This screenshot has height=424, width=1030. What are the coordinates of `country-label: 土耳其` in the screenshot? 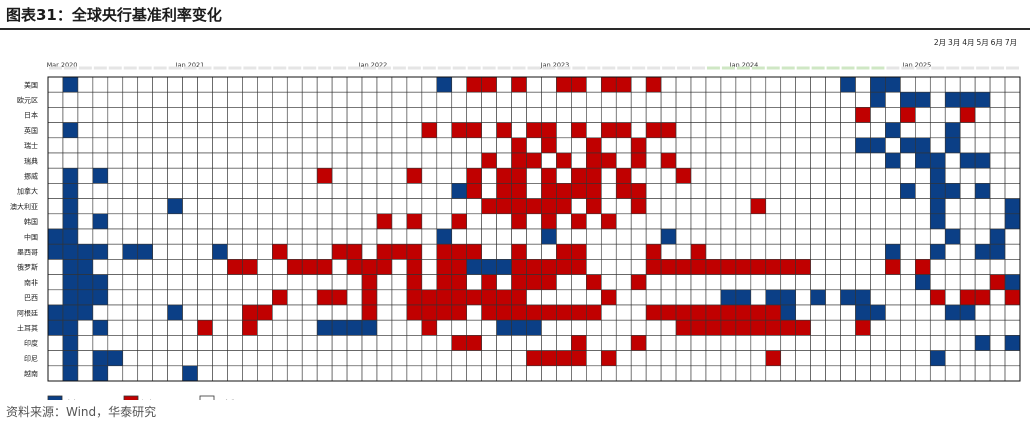 It's located at (27, 328).